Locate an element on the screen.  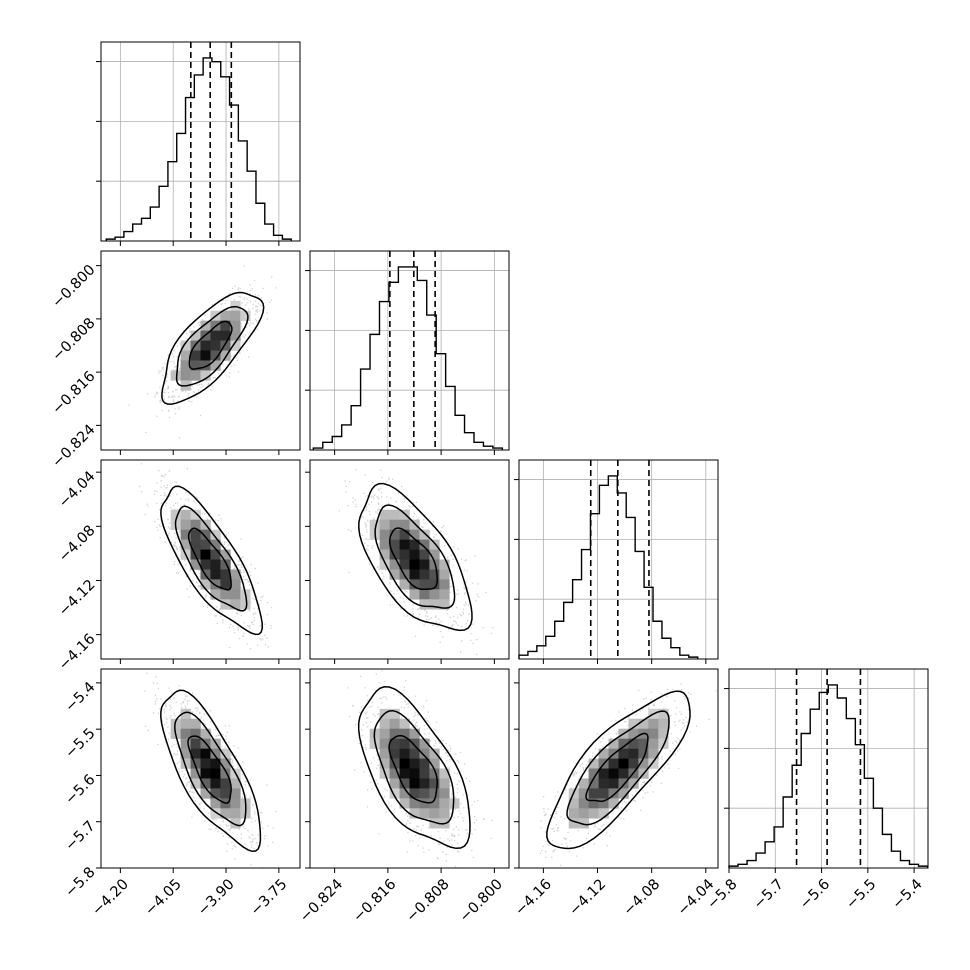
y-tick-label: −4.08 is located at coordinates (77, 544).